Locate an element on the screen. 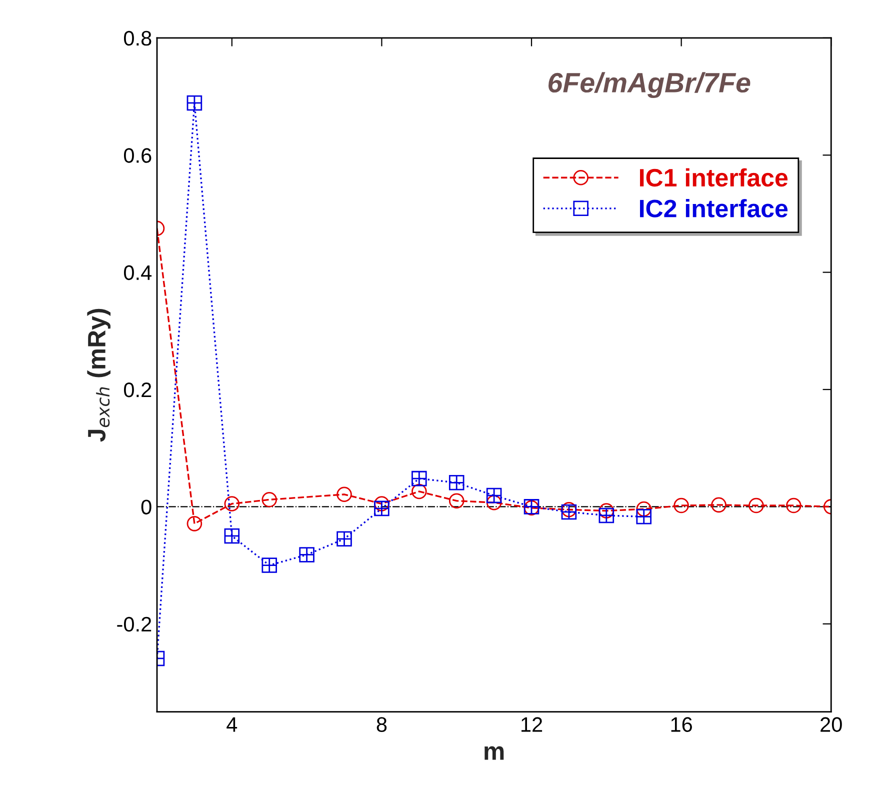 The width and height of the screenshot is (887, 807). x-tick-label: 12 is located at coordinates (532, 724).